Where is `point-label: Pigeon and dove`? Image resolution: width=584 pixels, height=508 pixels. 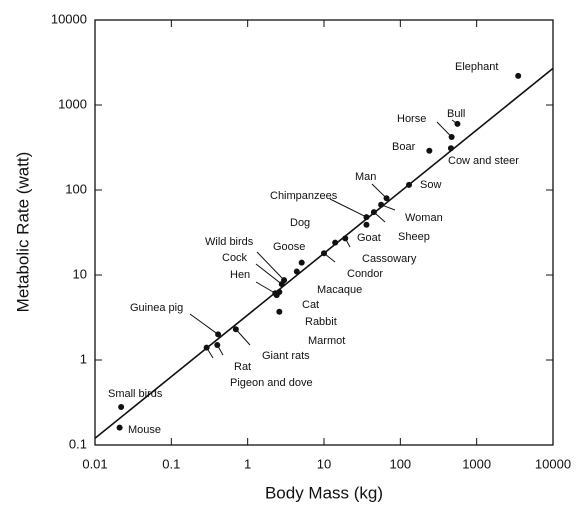
point-label: Pigeon and dove is located at coordinates (271, 383).